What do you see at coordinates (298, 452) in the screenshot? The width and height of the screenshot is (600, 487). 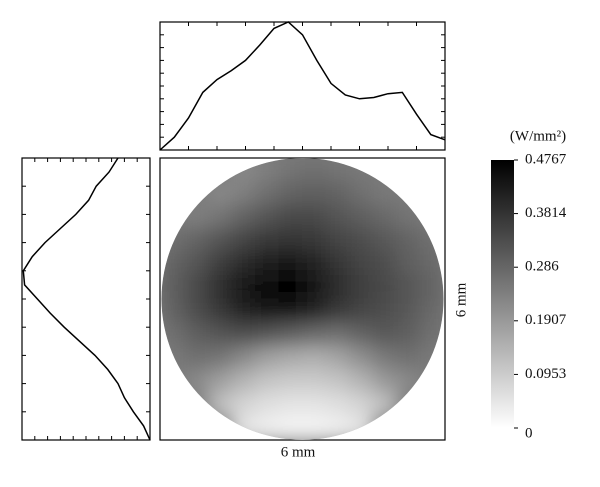 I see `x-axis-label: 6 mm` at bounding box center [298, 452].